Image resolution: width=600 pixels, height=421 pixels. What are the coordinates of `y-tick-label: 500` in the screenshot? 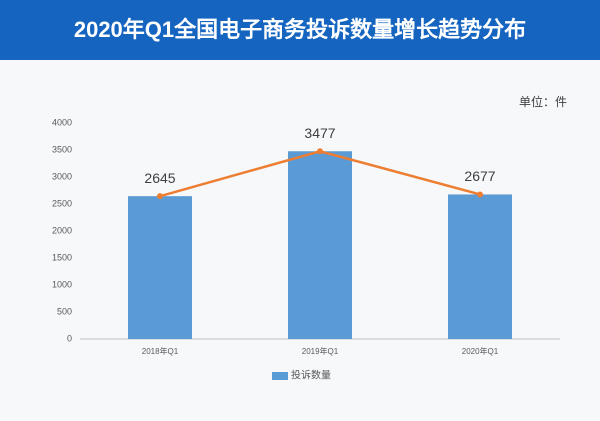 It's located at (64, 311).